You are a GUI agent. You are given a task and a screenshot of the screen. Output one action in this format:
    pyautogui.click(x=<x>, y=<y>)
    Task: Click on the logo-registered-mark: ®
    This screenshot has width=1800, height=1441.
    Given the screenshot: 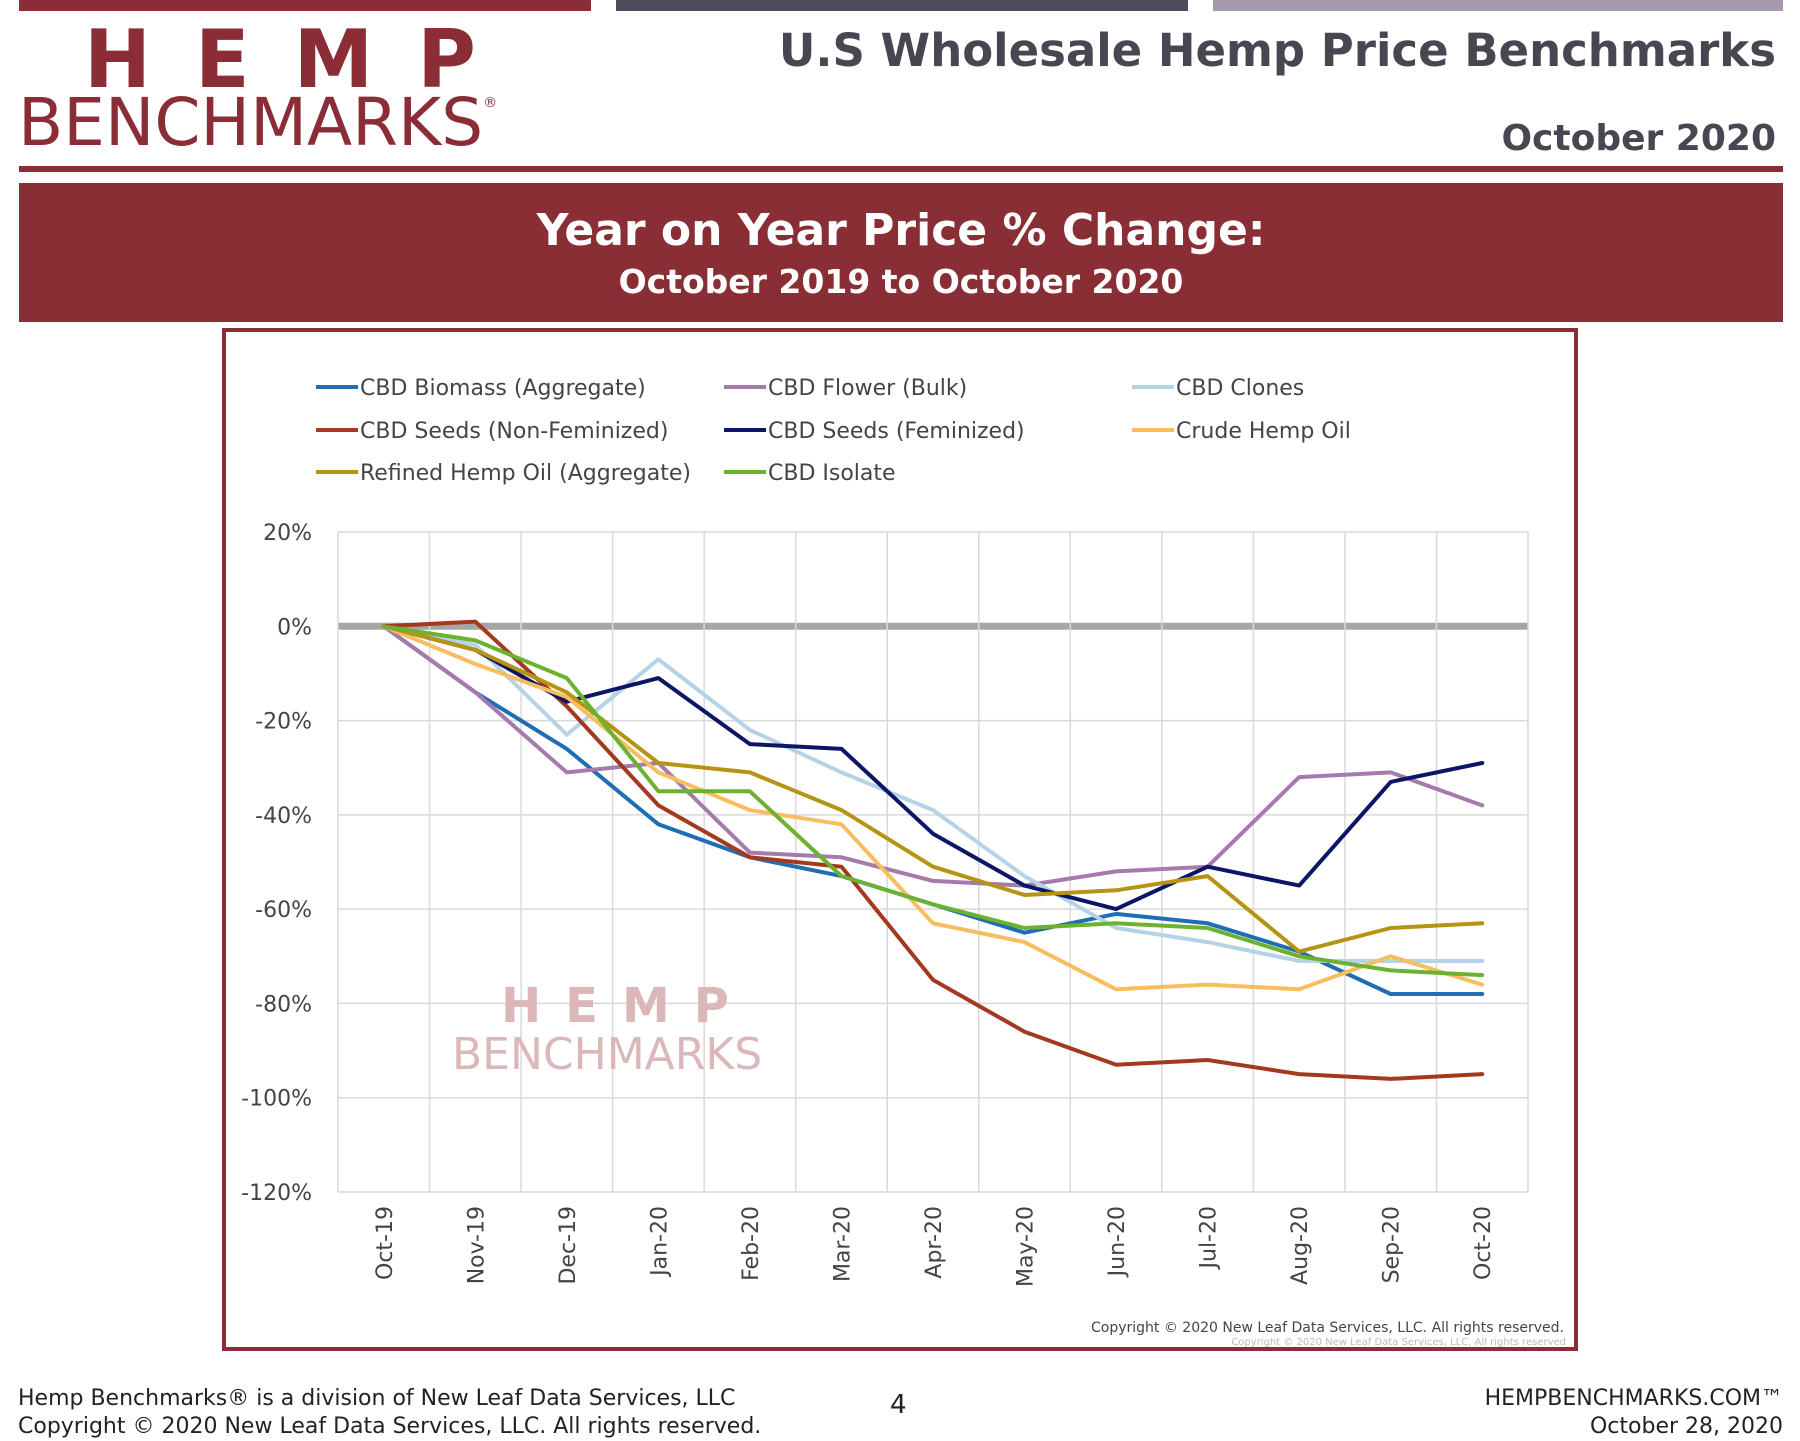 What is the action you would take?
    pyautogui.click(x=490, y=103)
    